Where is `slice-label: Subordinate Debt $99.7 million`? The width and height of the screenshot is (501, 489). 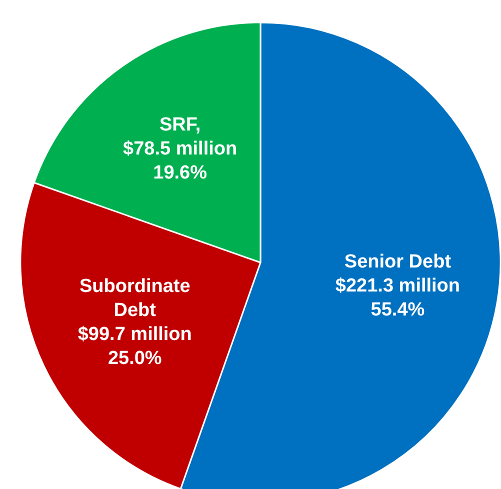 slice-label: Subordinate Debt $99.7 million is located at coordinates (135, 311).